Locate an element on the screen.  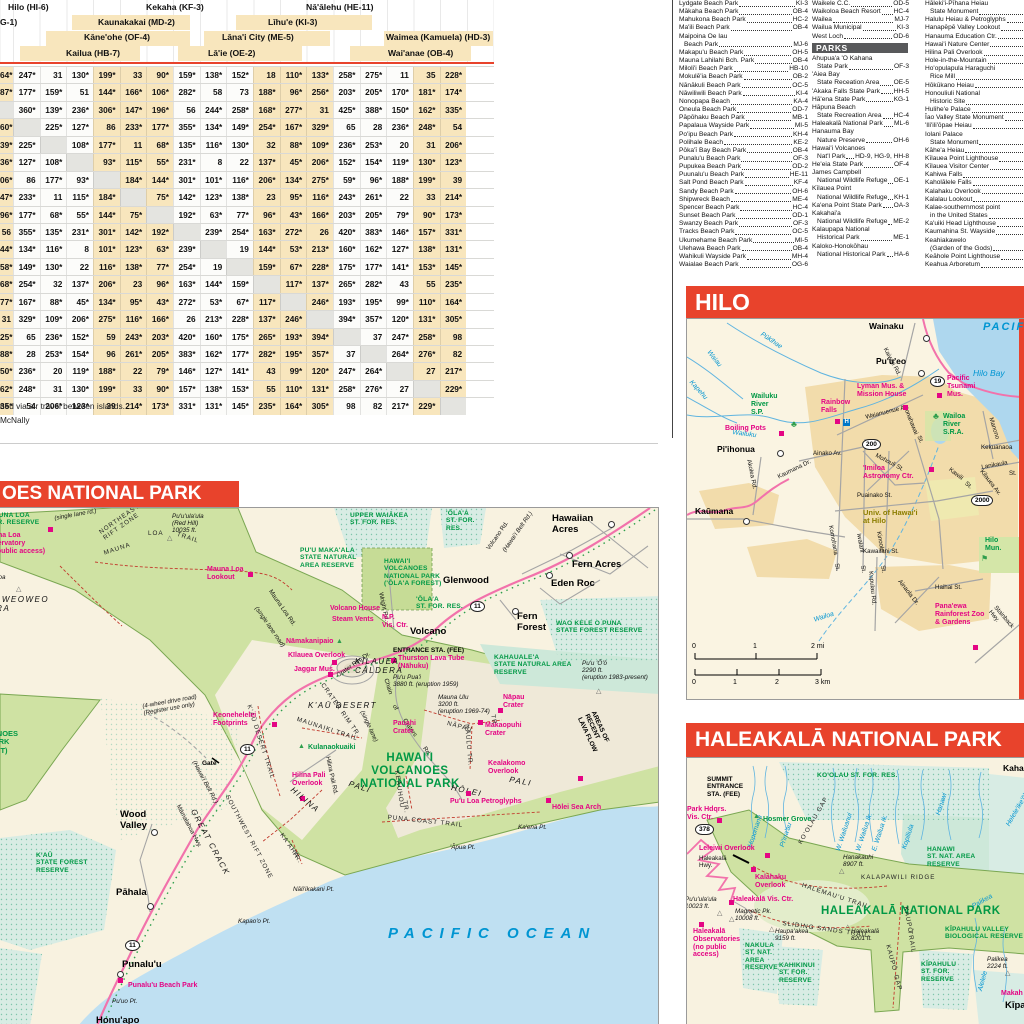
mileage-cell: 93* is located at coordinates (106, 162).